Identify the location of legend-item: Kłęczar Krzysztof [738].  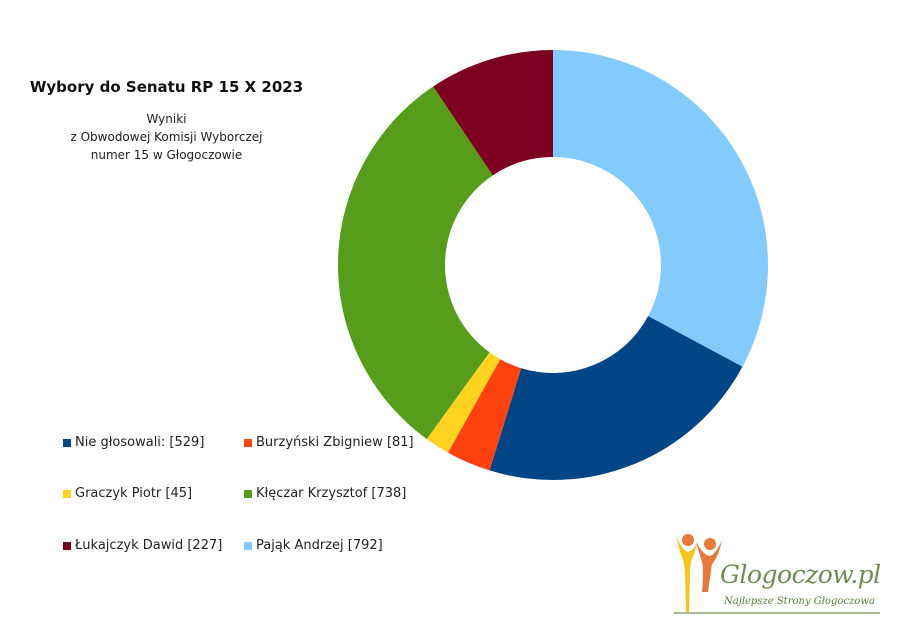
(325, 493).